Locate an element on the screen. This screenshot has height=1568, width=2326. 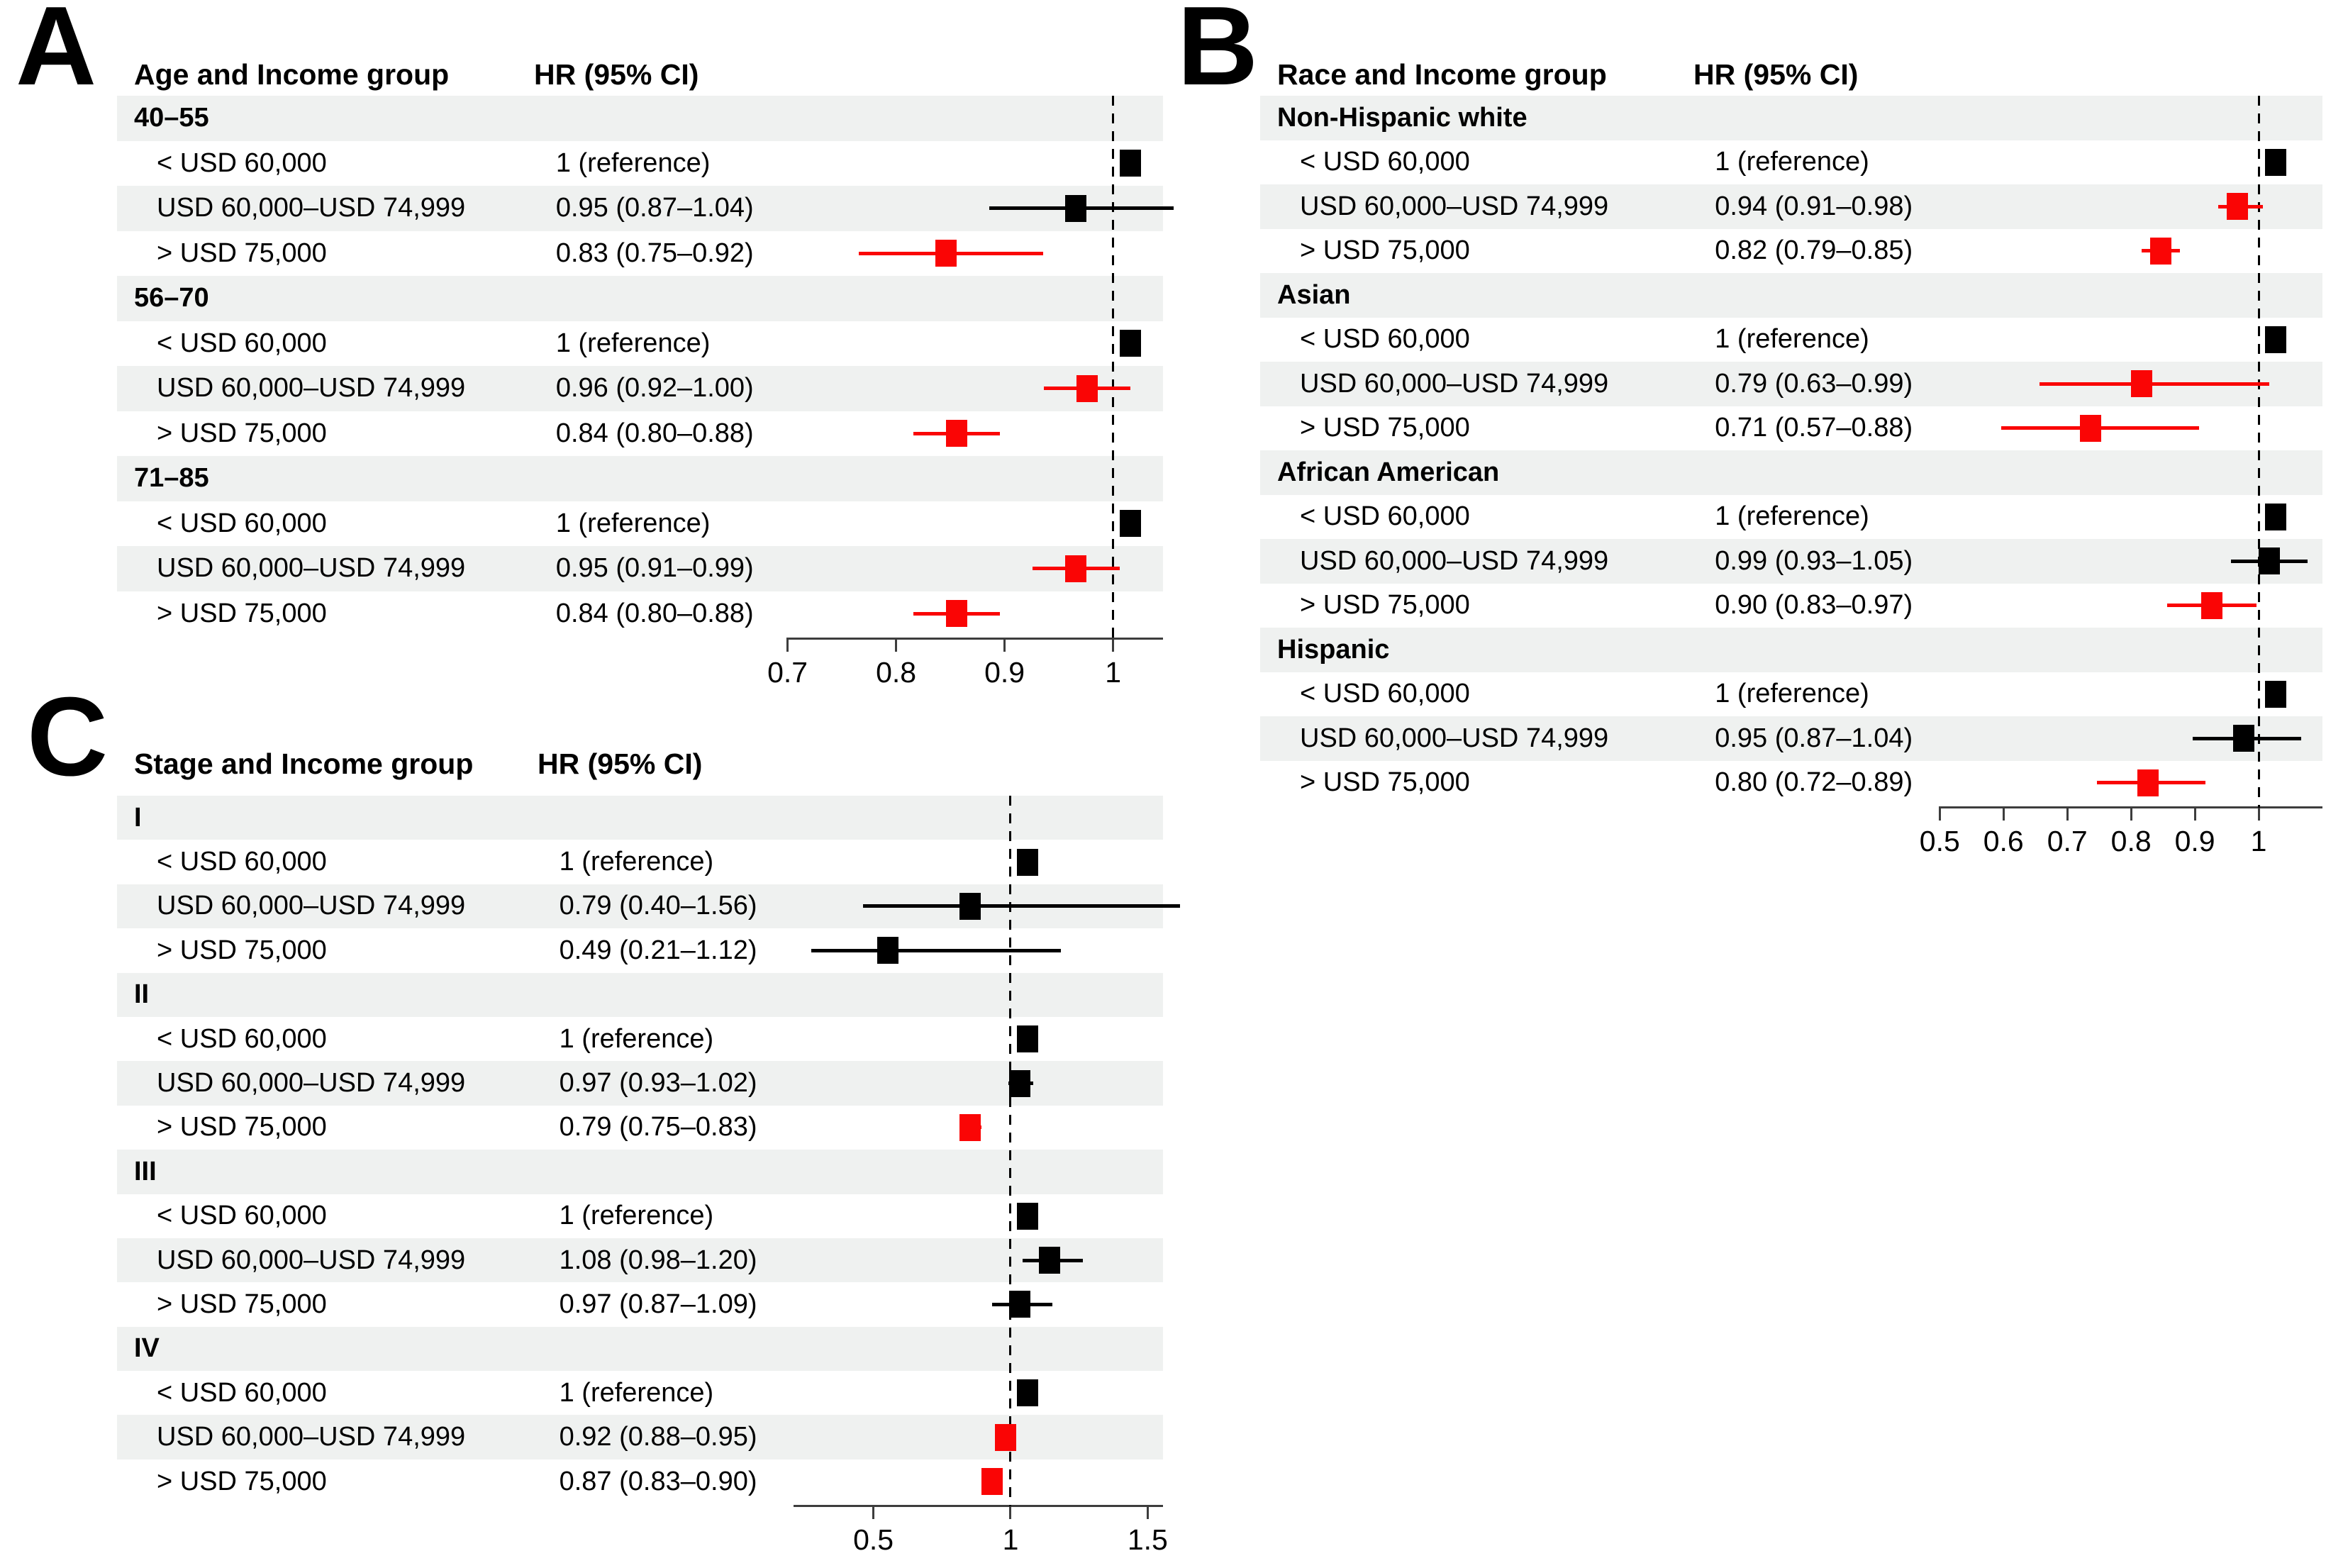
forest-row: USD 60,000–USD 74,999 0.95 (0.91–0.99) is located at coordinates (640, 568).